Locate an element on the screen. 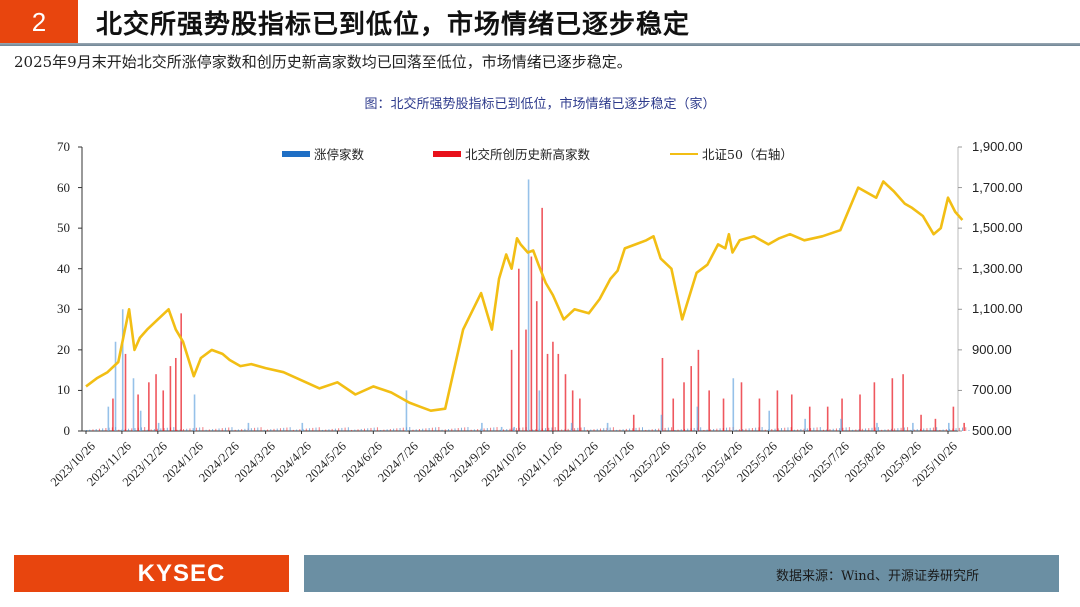 This screenshot has height=607, width=1080. left-axis-tick-label: 50 is located at coordinates (63, 228).